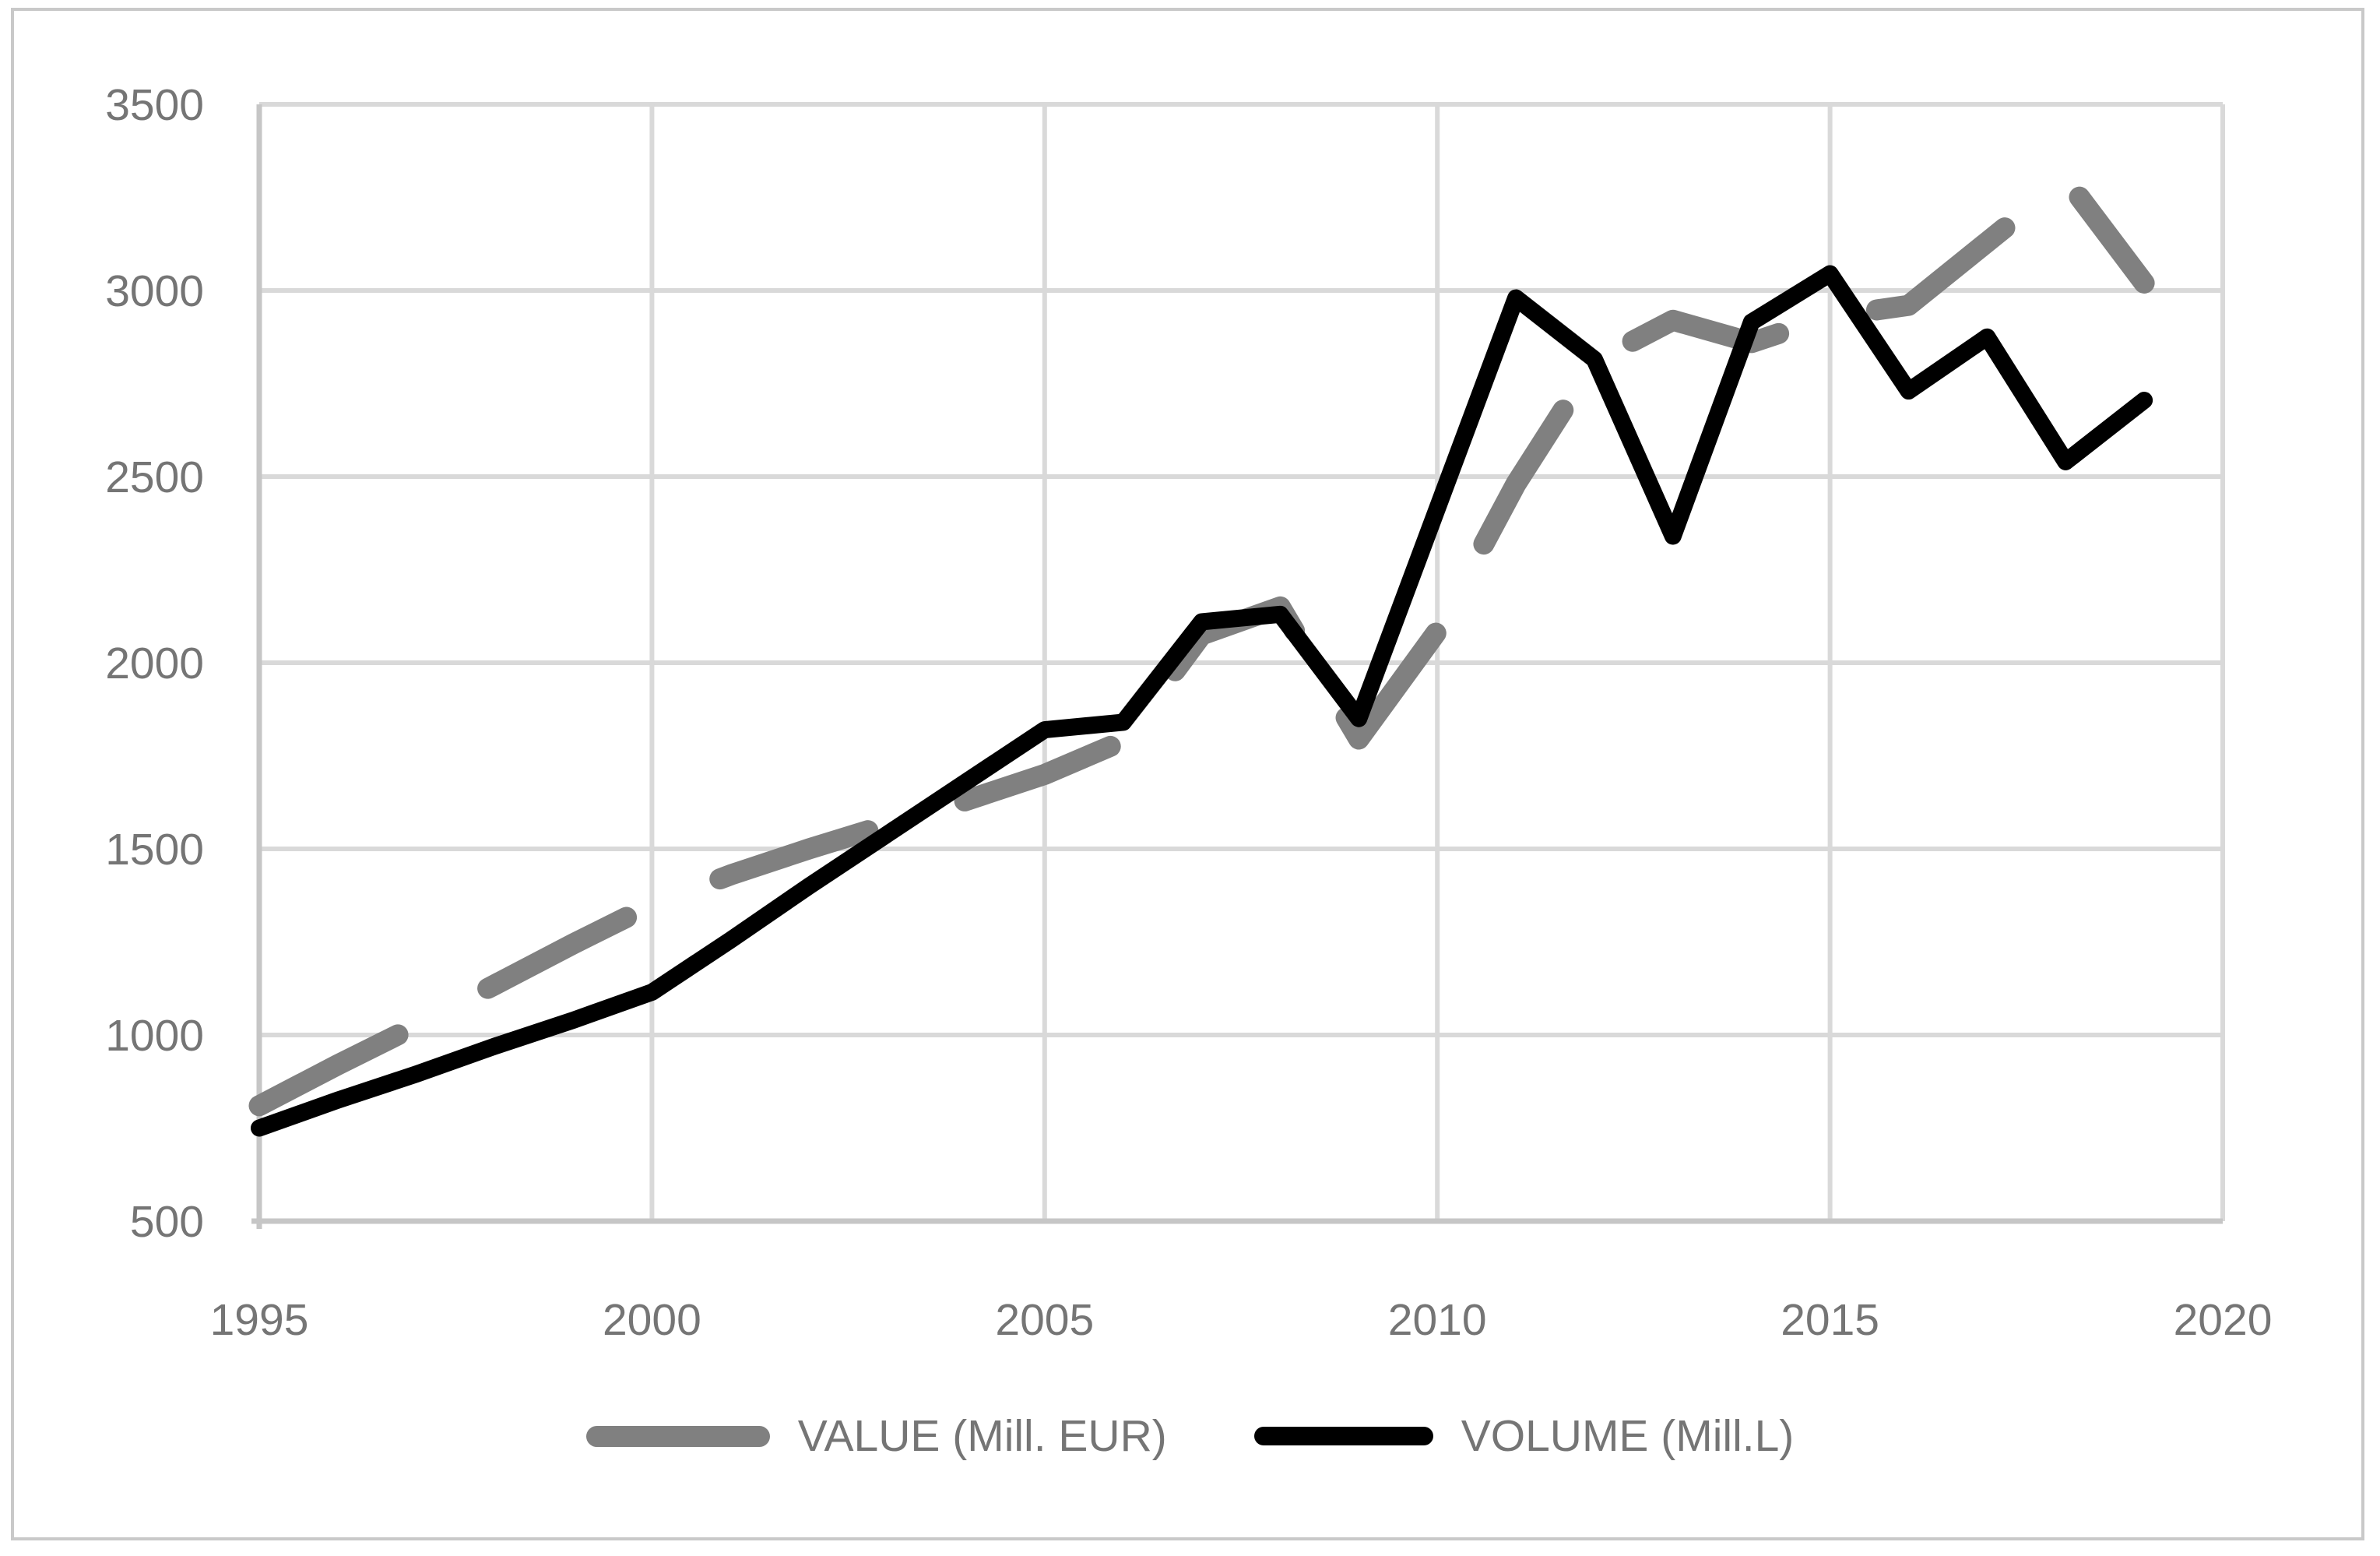 The height and width of the screenshot is (1556, 2380). Describe the element at coordinates (677, 1436) in the screenshot. I see `value-dash-swatch-icon` at that location.